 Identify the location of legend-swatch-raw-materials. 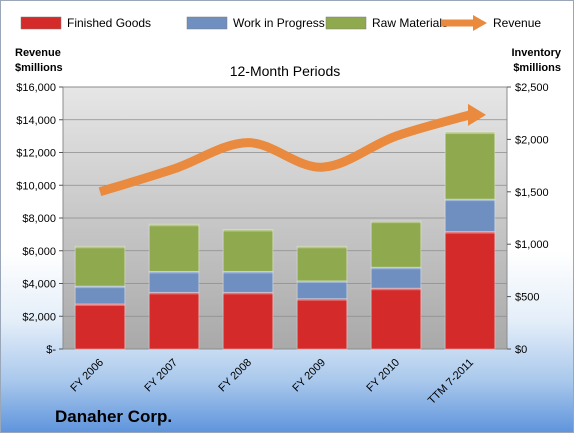
(346, 23).